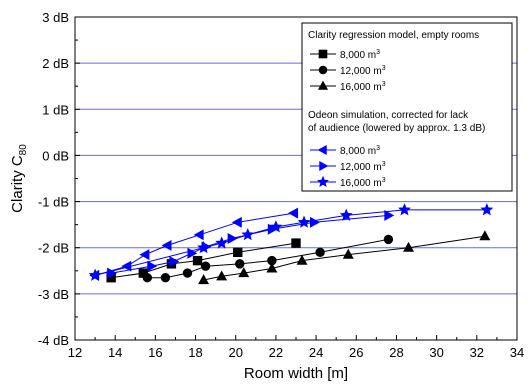 Image resolution: width=528 pixels, height=387 pixels. What do you see at coordinates (55, 155) in the screenshot?
I see `y-tick-label: 0 dB` at bounding box center [55, 155].